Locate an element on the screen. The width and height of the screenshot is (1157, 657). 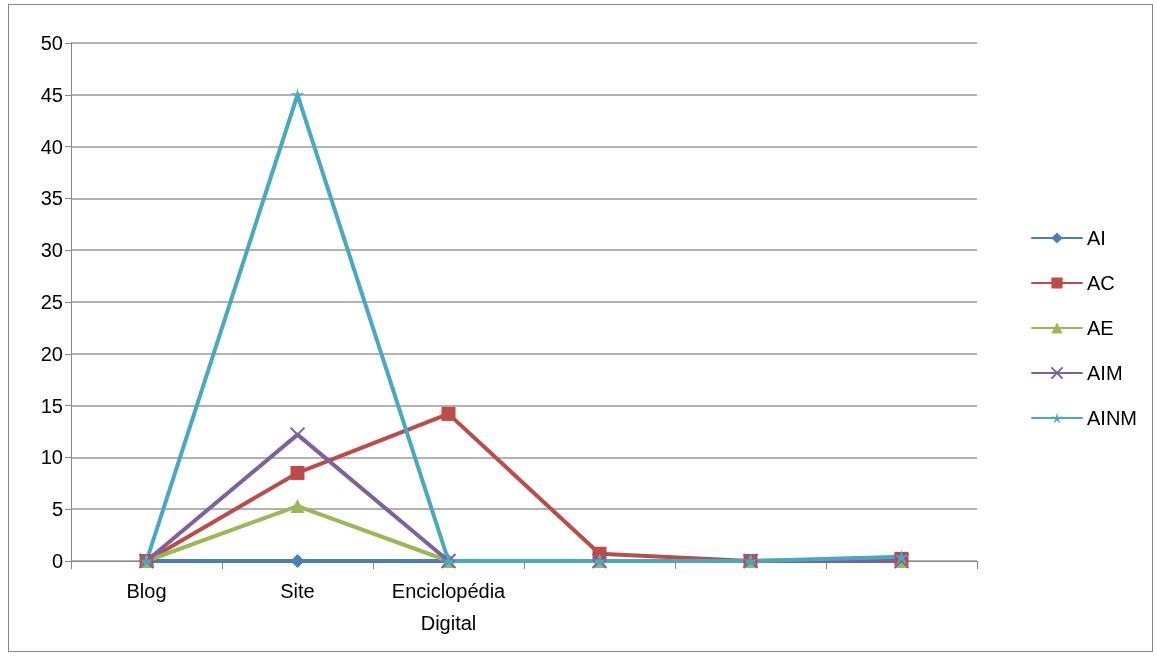
y-tick-label: 45 is located at coordinates (51, 94).